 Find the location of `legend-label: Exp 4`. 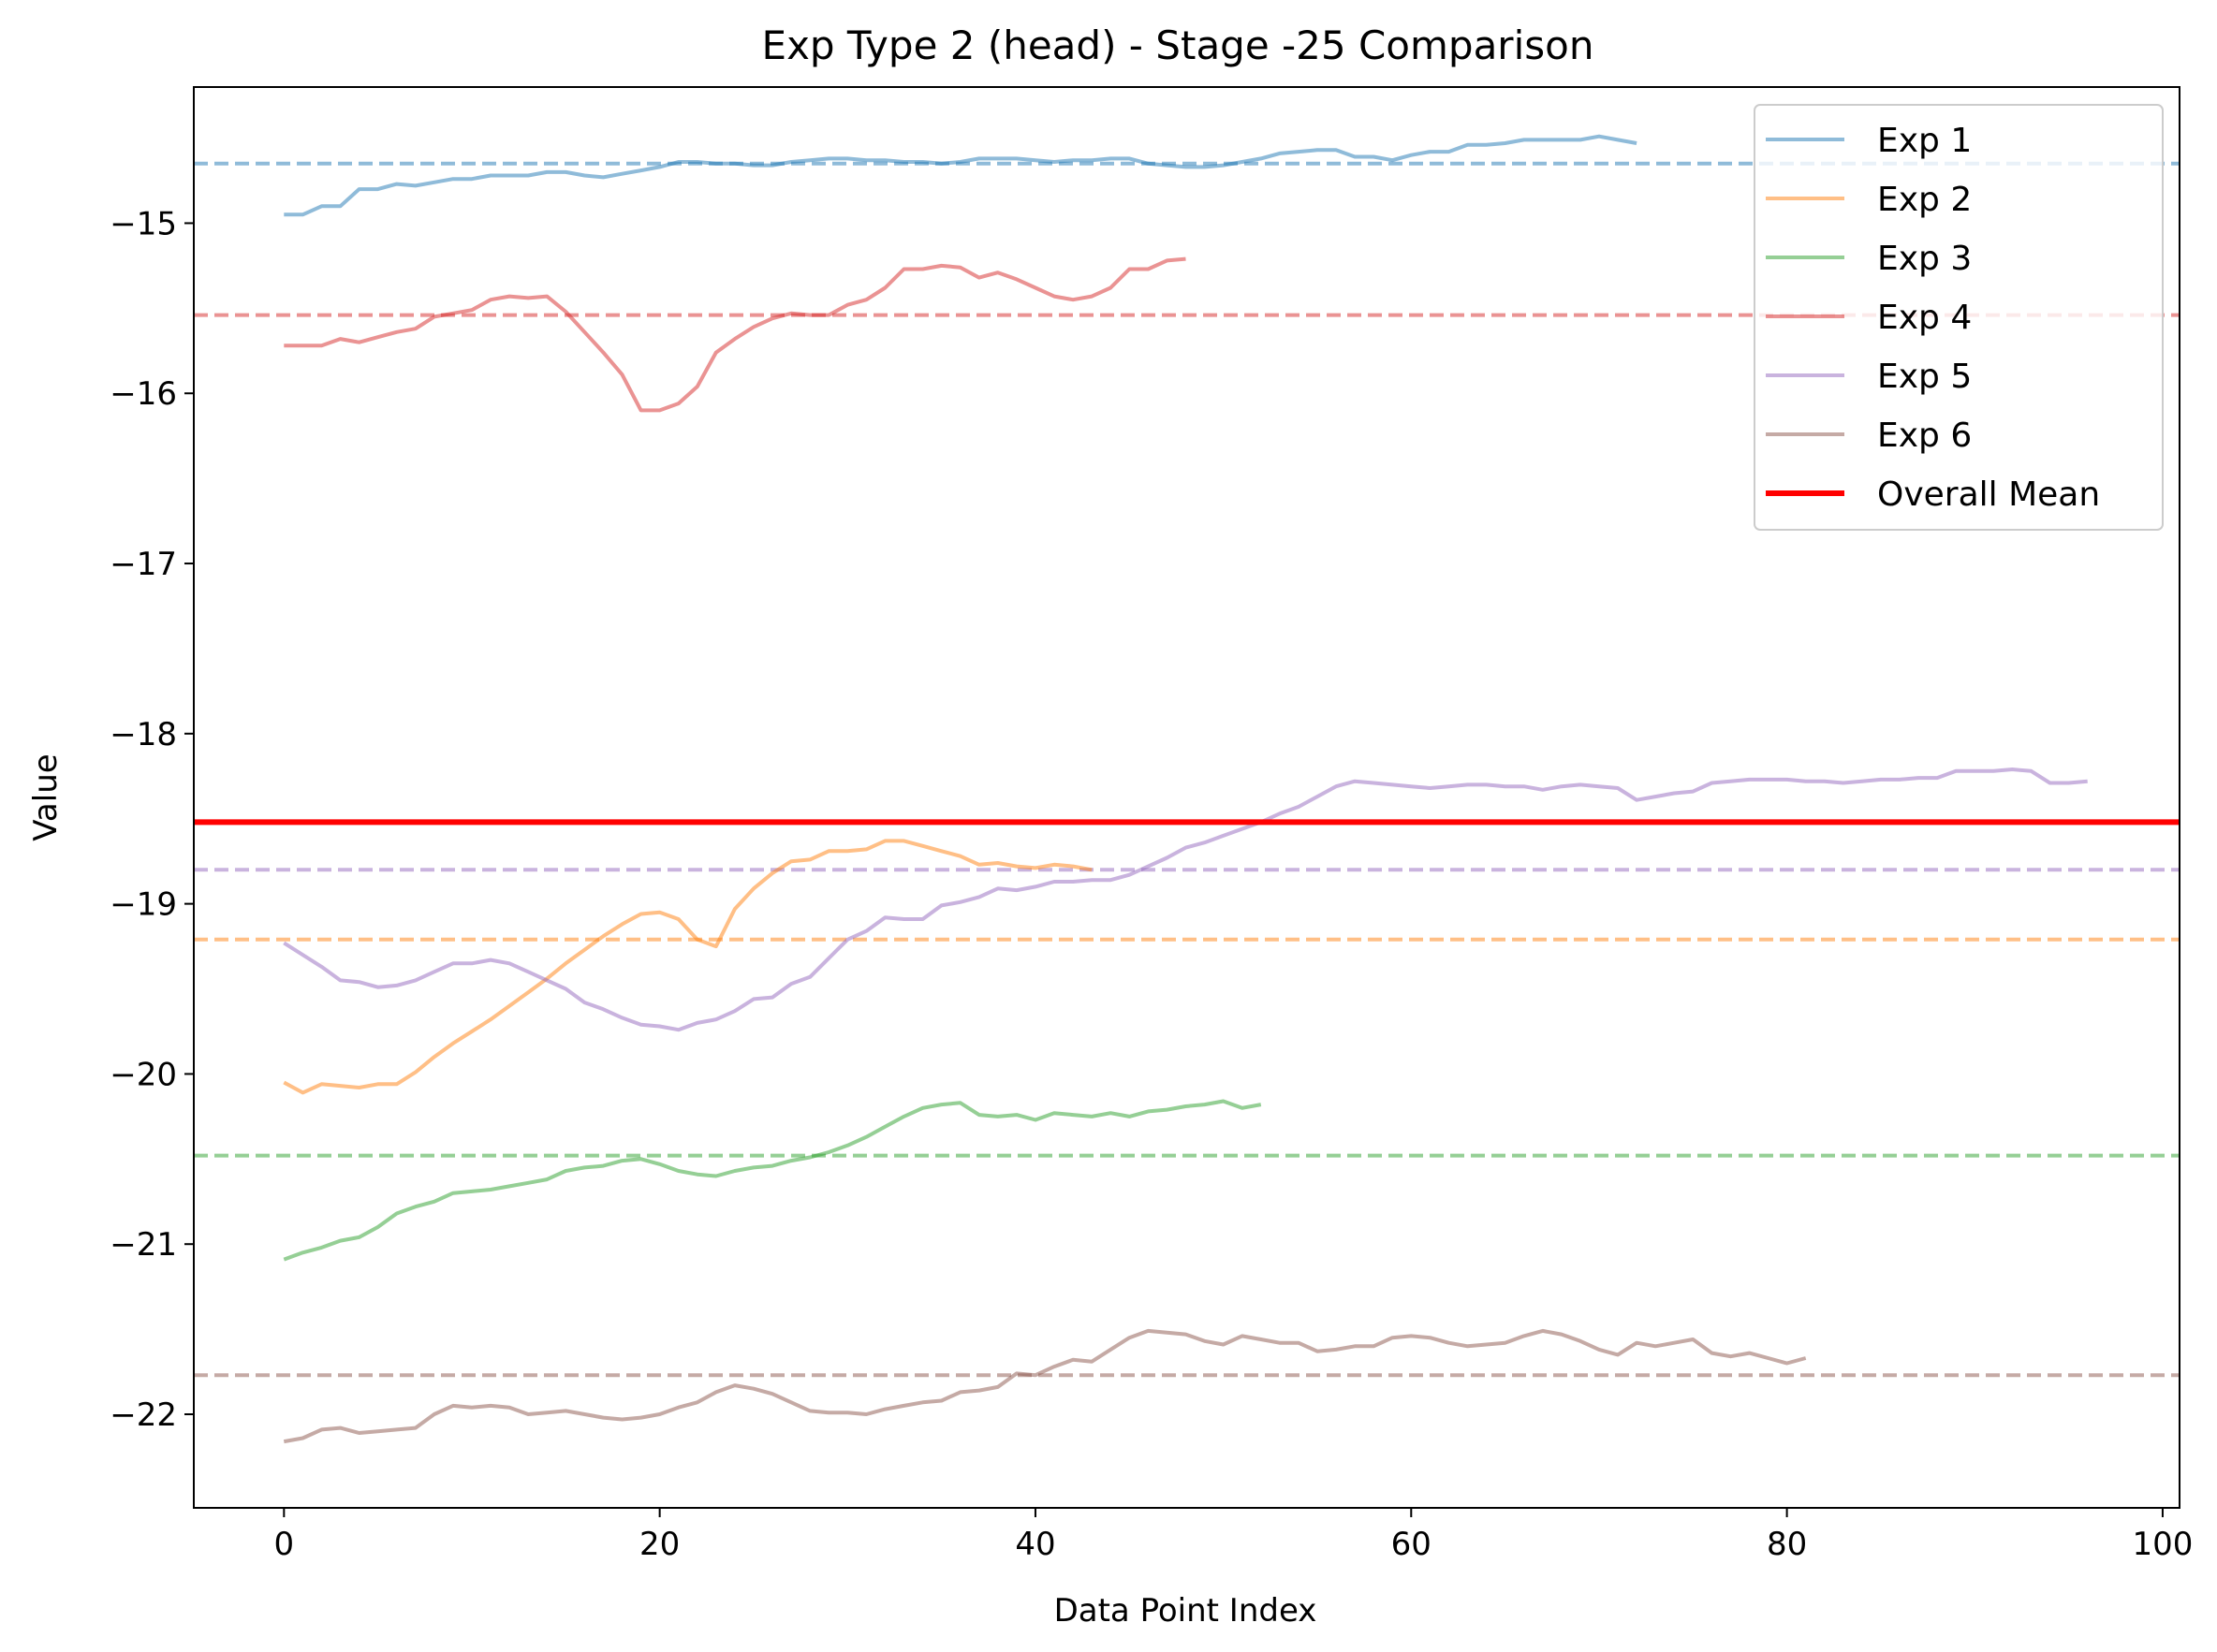

legend-label: Exp 4 is located at coordinates (1924, 318).